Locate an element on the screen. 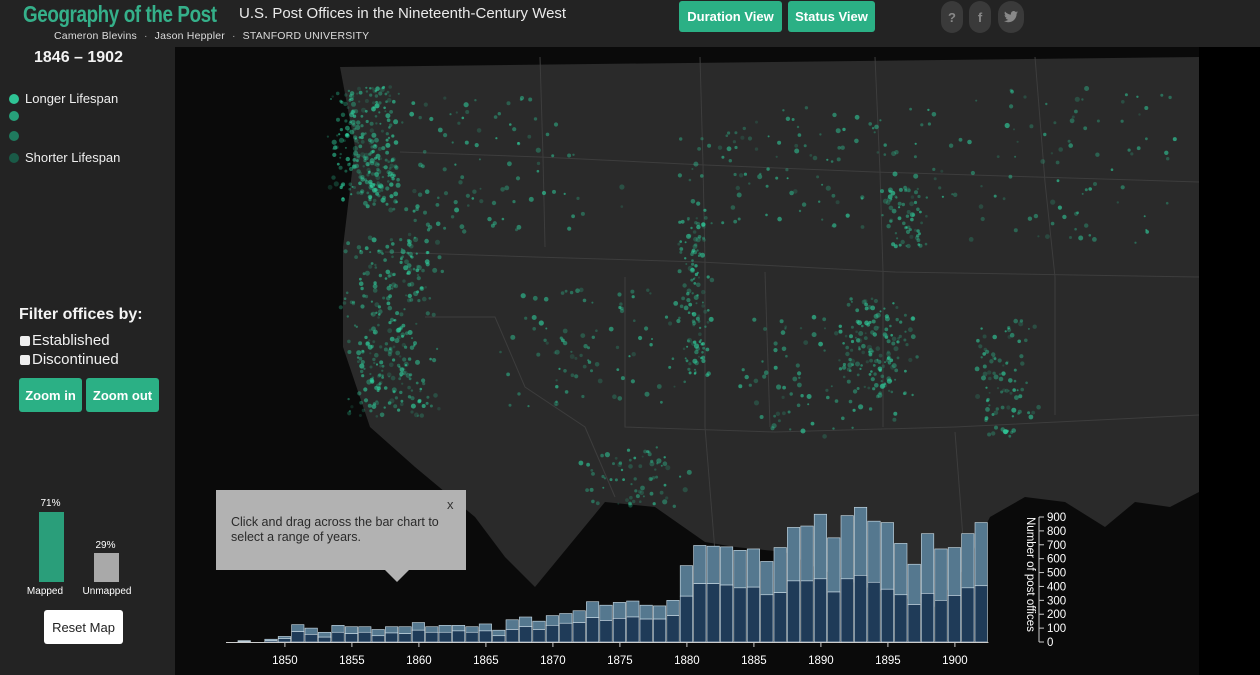 The height and width of the screenshot is (675, 1260). question-icon: ? is located at coordinates (952, 17).